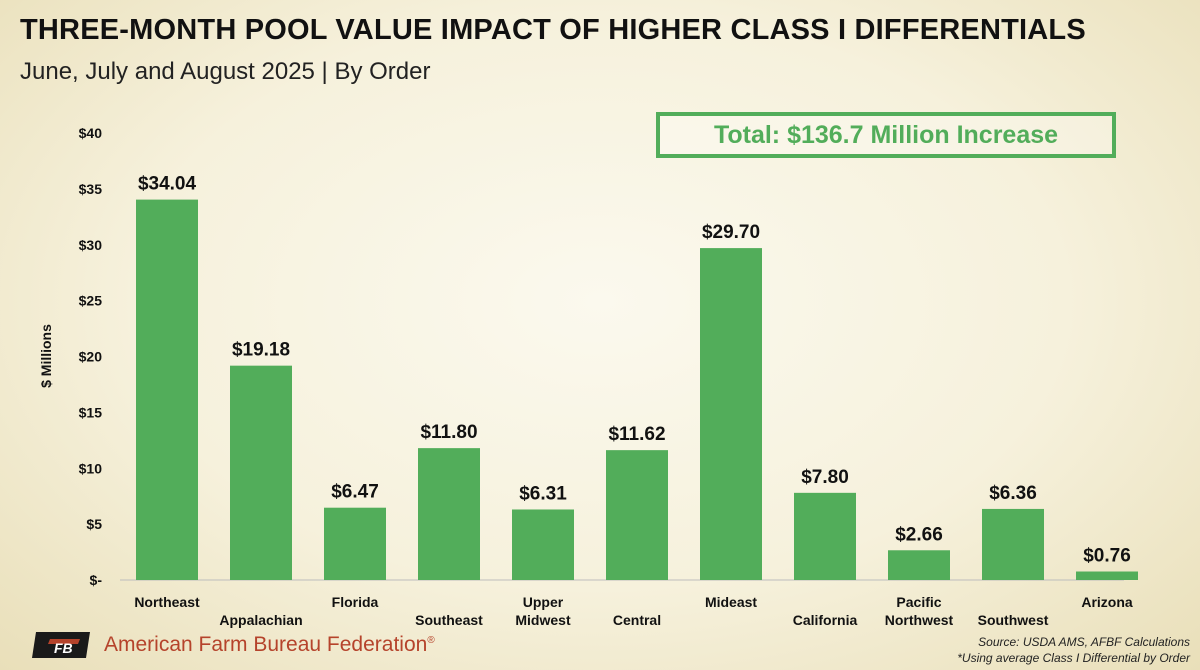 The image size is (1200, 670). I want to click on bar-data-label: $7.80, so click(825, 477).